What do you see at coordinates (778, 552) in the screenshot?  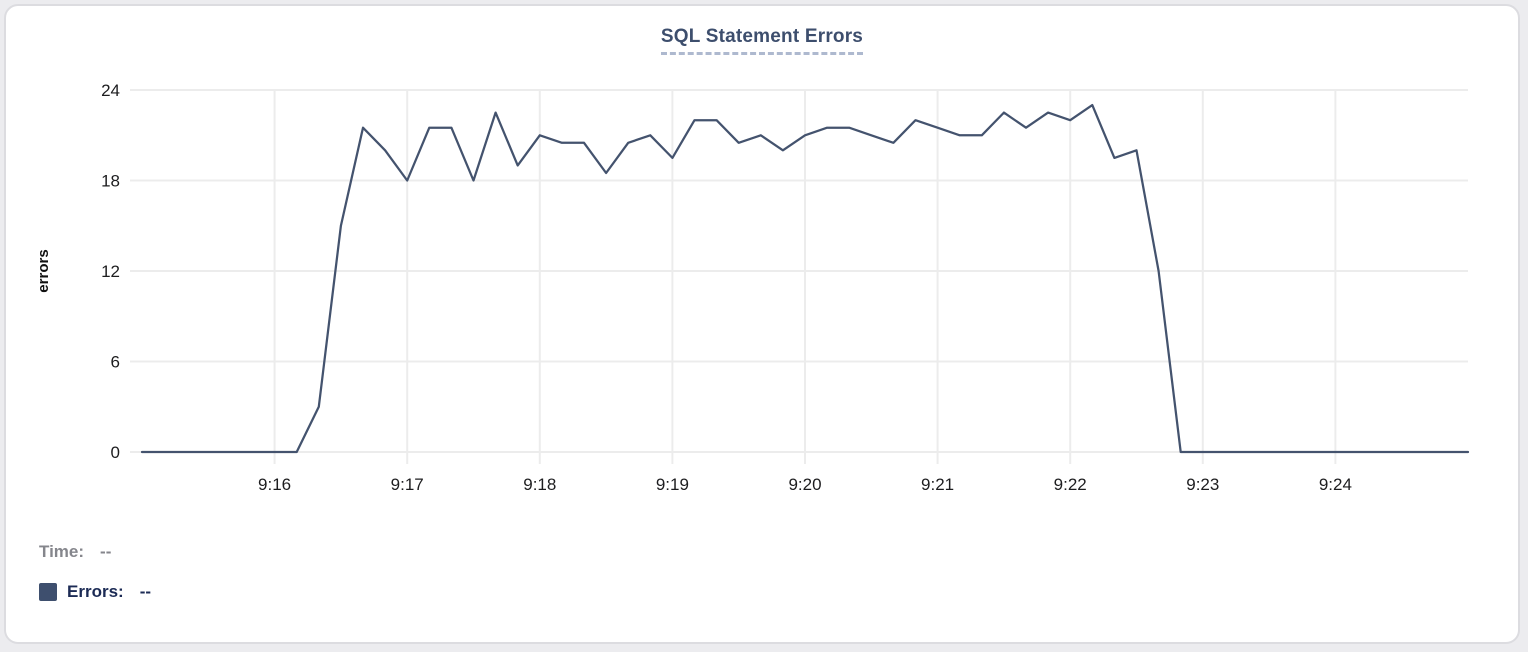 I see `time-readout-row: Time: --` at bounding box center [778, 552].